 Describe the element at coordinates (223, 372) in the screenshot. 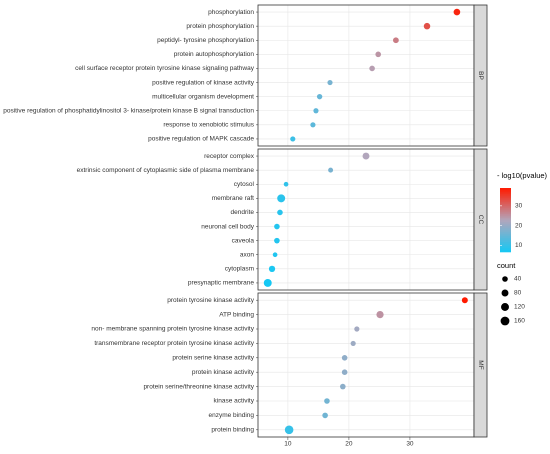

I see `y-tick-label: protein kinase activity` at that location.